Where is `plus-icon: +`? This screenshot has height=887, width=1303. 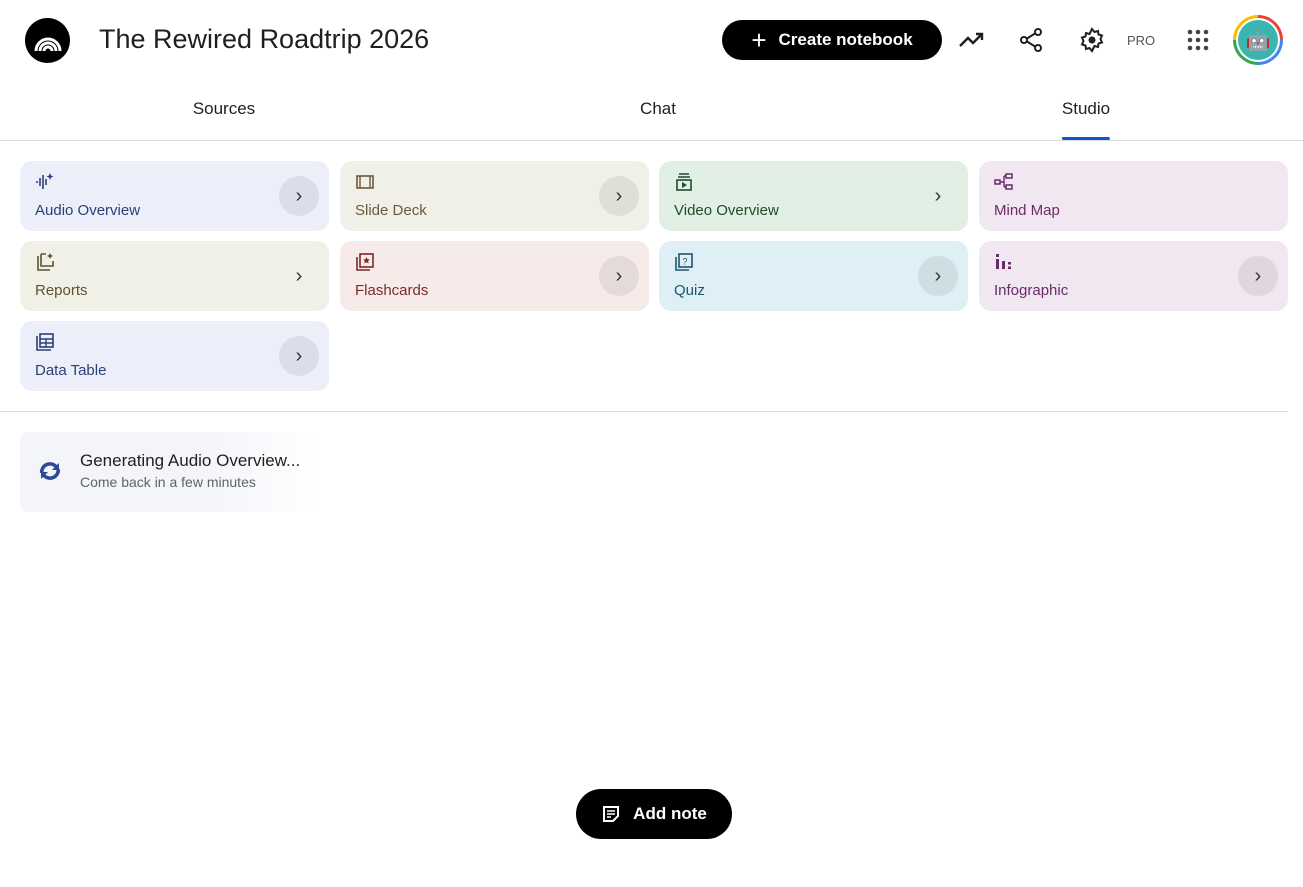
plus-icon: + is located at coordinates (759, 40).